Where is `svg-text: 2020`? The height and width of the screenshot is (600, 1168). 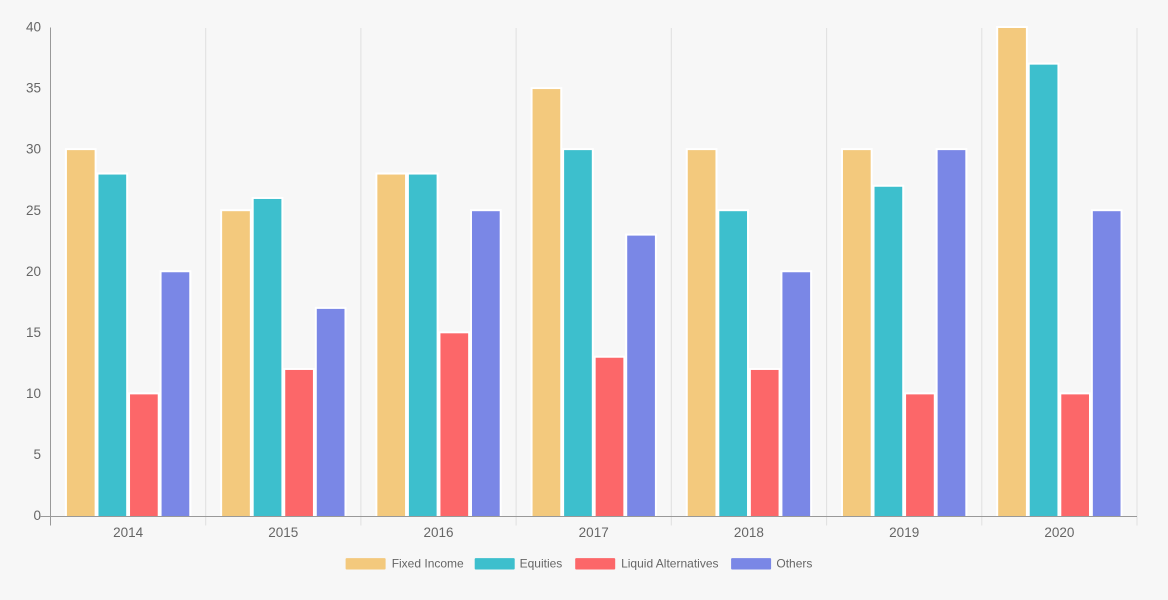 svg-text: 2020 is located at coordinates (1059, 532).